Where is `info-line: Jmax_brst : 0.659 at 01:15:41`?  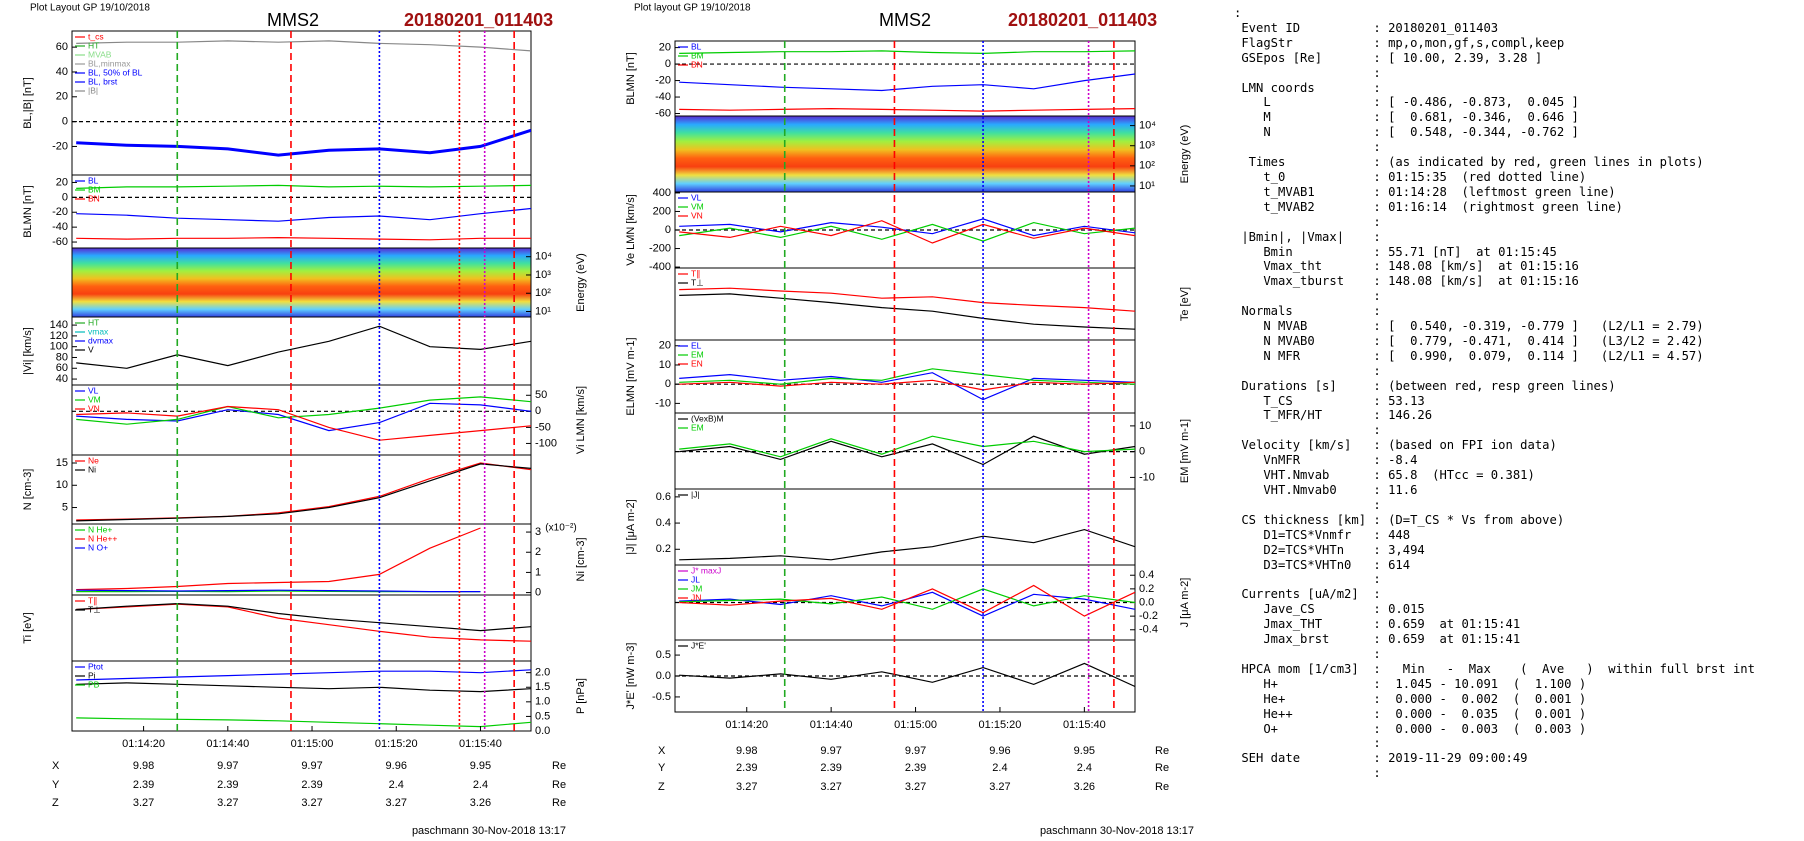
info-line: Jmax_brst : 0.659 at 01:15:41 is located at coordinates (1377, 639).